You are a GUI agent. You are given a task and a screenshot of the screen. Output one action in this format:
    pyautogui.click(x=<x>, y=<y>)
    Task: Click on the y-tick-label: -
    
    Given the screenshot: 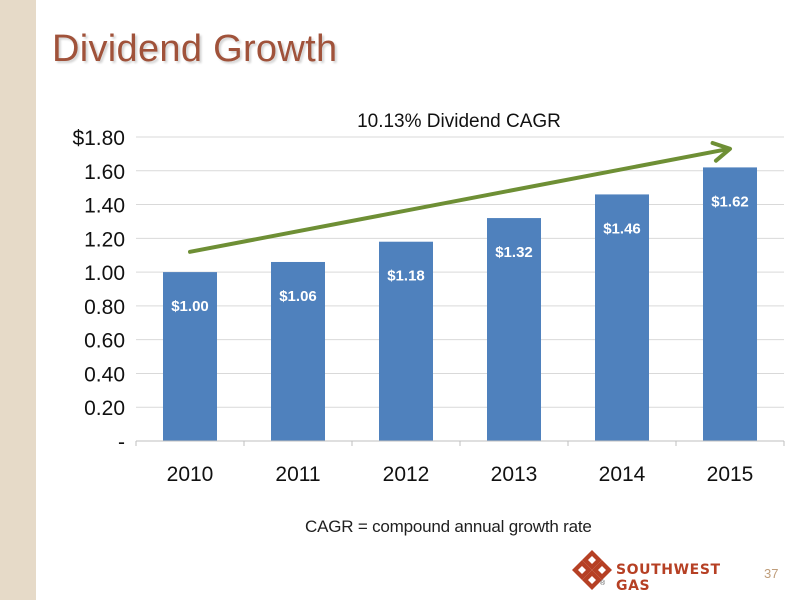 What is the action you would take?
    pyautogui.click(x=121, y=442)
    